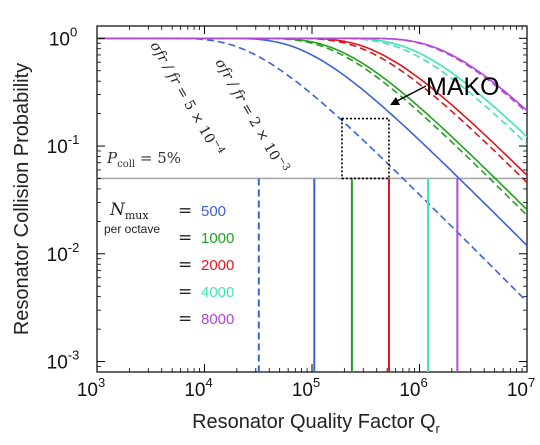 The image size is (540, 445). What do you see at coordinates (316, 423) in the screenshot?
I see `x-axis-label: Resonator Quality Factor Qr` at bounding box center [316, 423].